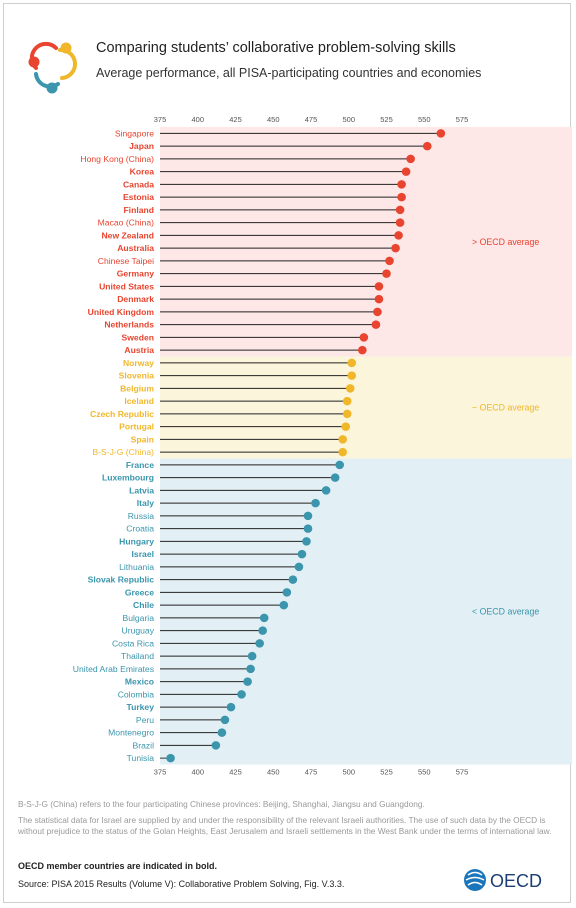  I want to click on x-tick-label-top: 400, so click(197, 119).